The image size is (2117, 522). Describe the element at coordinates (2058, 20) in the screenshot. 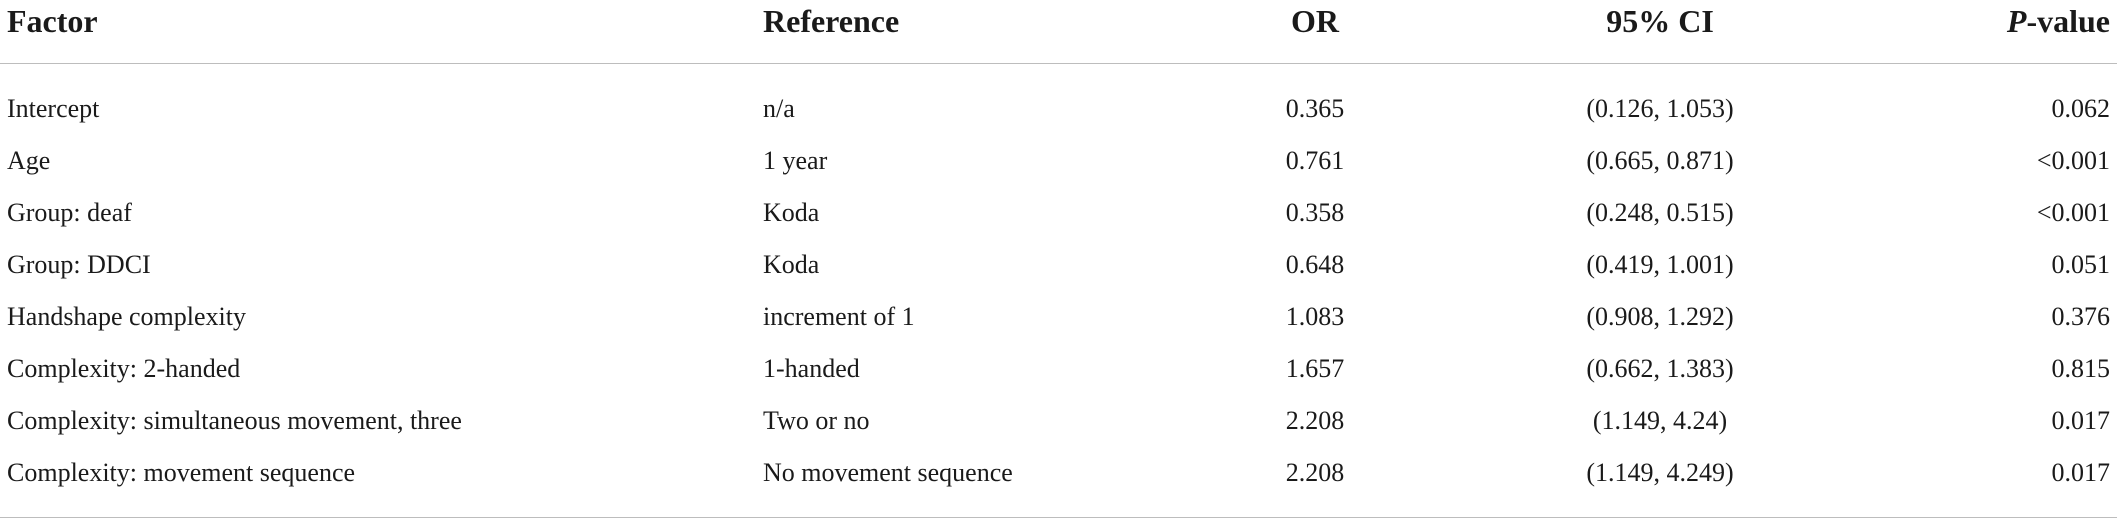

I see `header-cell-text: P-value` at that location.